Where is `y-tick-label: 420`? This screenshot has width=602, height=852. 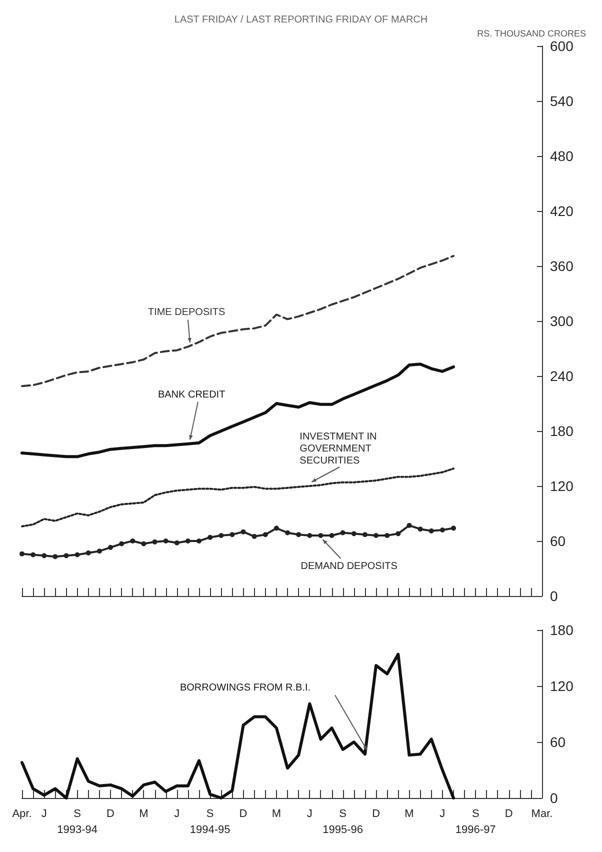
y-tick-label: 420 is located at coordinates (562, 211).